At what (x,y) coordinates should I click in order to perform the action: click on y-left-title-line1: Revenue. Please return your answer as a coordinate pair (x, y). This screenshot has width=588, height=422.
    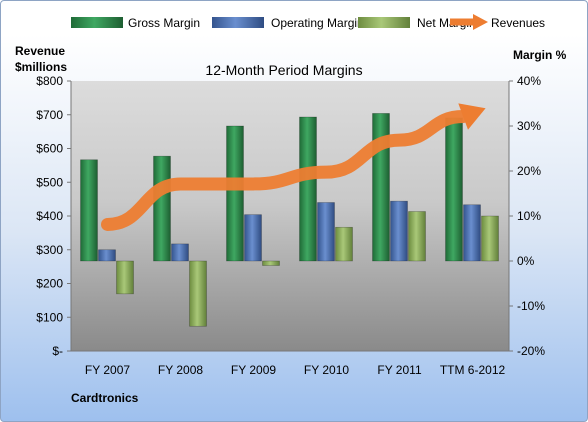
    Looking at the image, I should click on (40, 51).